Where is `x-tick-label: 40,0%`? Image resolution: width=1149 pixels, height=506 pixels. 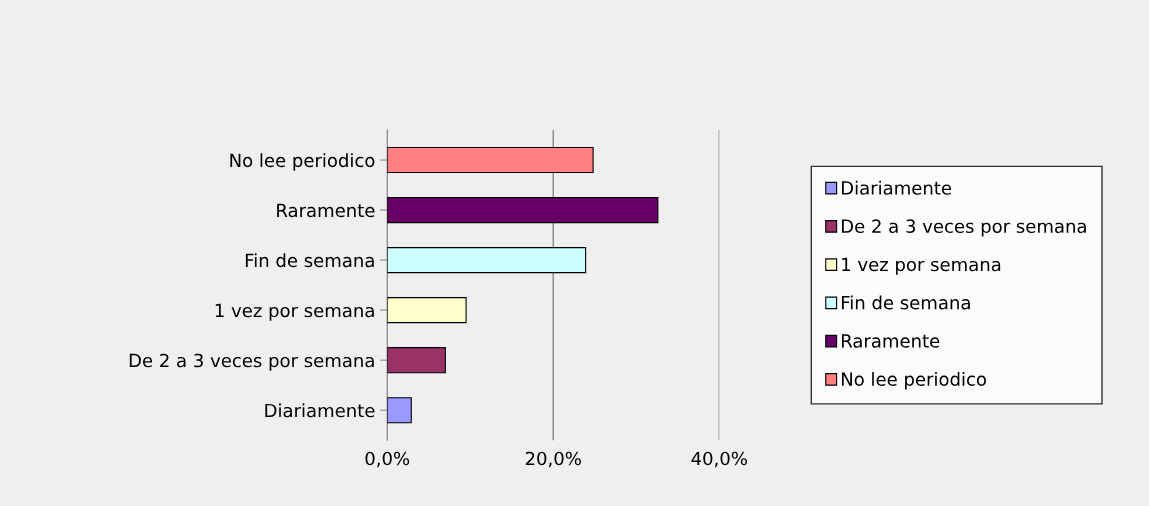
x-tick-label: 40,0% is located at coordinates (719, 459).